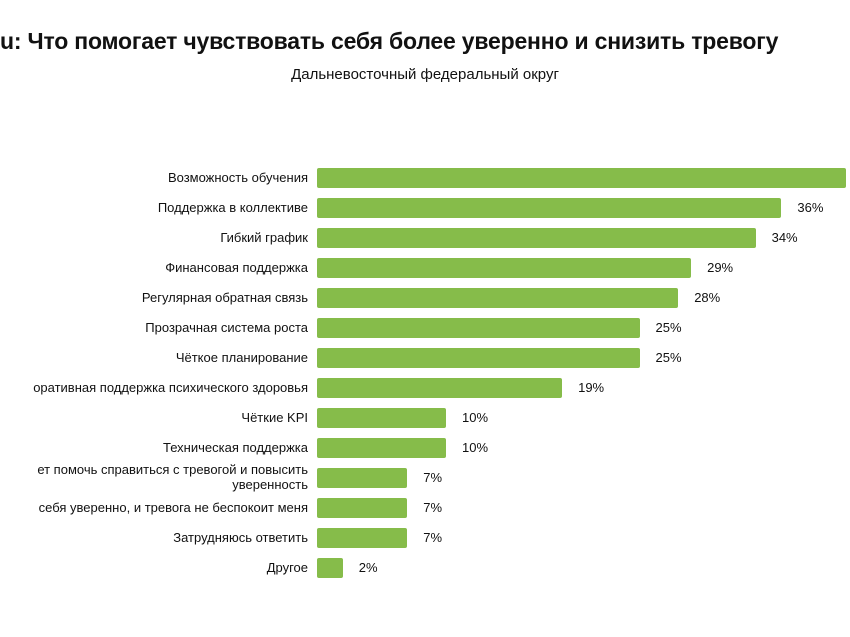 Image resolution: width=850 pixels, height=637 pixels. I want to click on category-label: Прозрачная система роста, so click(226, 327).